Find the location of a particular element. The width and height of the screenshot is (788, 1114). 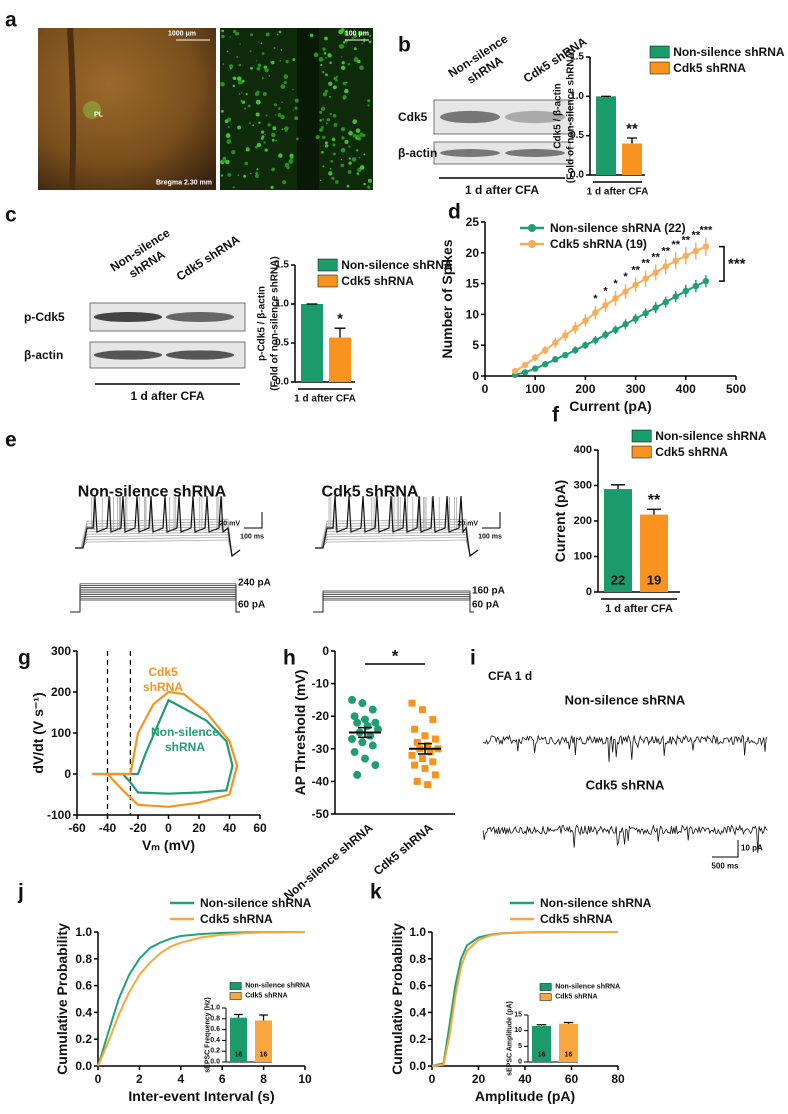

series-line is located at coordinates (201, 999).